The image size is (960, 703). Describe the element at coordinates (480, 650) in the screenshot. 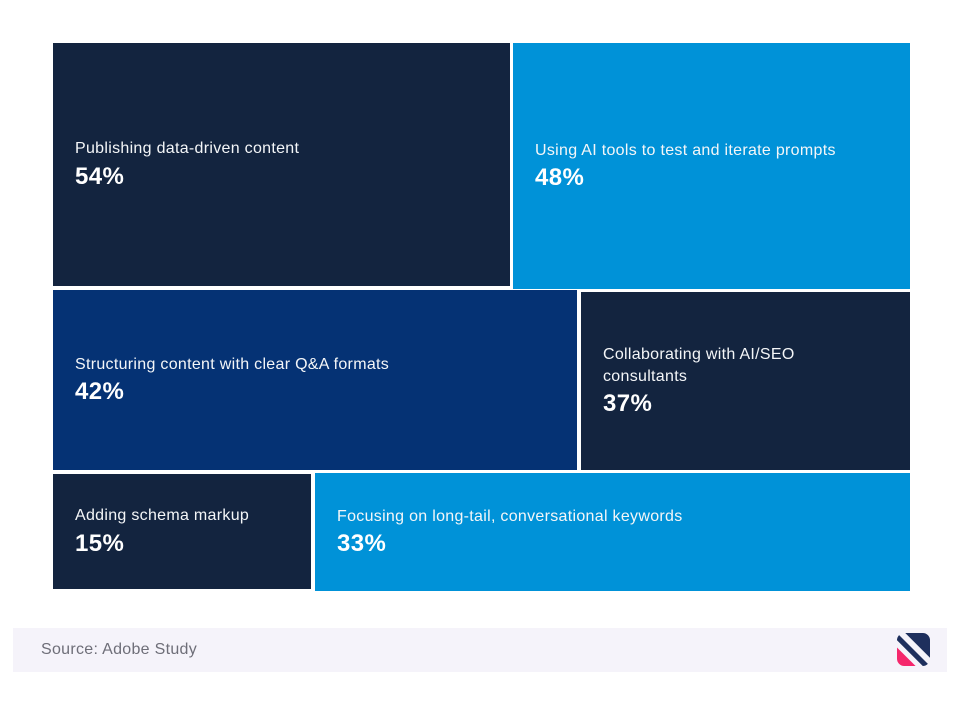

I see `source-bar: Source: Adobe Study` at that location.